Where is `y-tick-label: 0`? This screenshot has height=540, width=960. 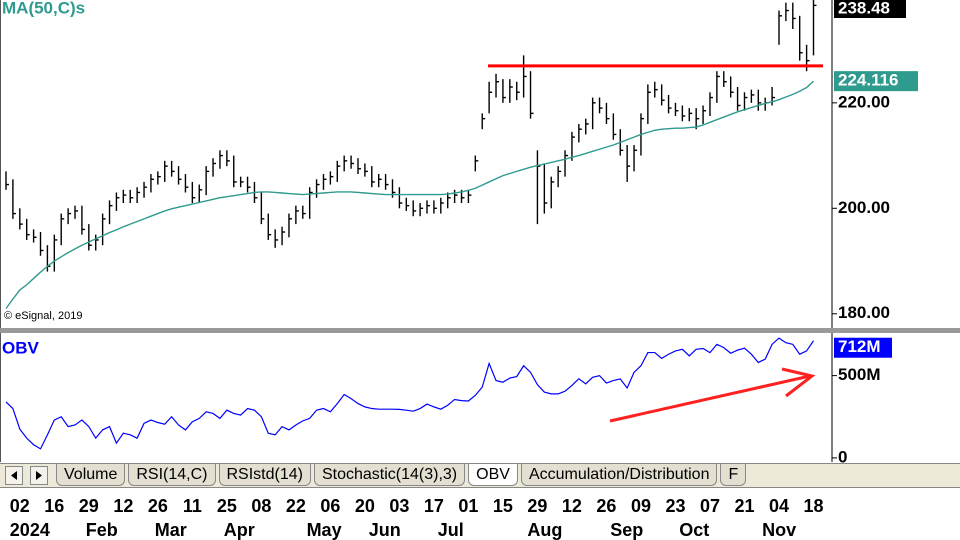
y-tick-label: 0 is located at coordinates (842, 456).